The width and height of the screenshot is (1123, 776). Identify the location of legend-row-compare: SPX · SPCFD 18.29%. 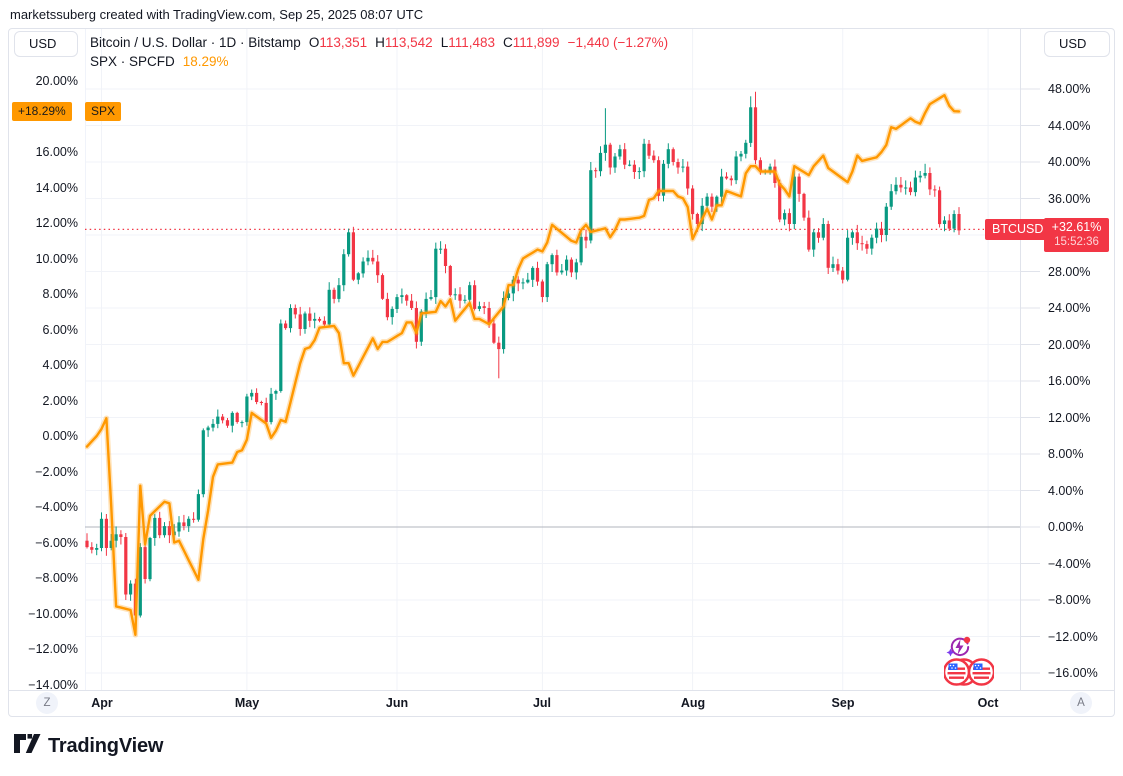
(379, 61).